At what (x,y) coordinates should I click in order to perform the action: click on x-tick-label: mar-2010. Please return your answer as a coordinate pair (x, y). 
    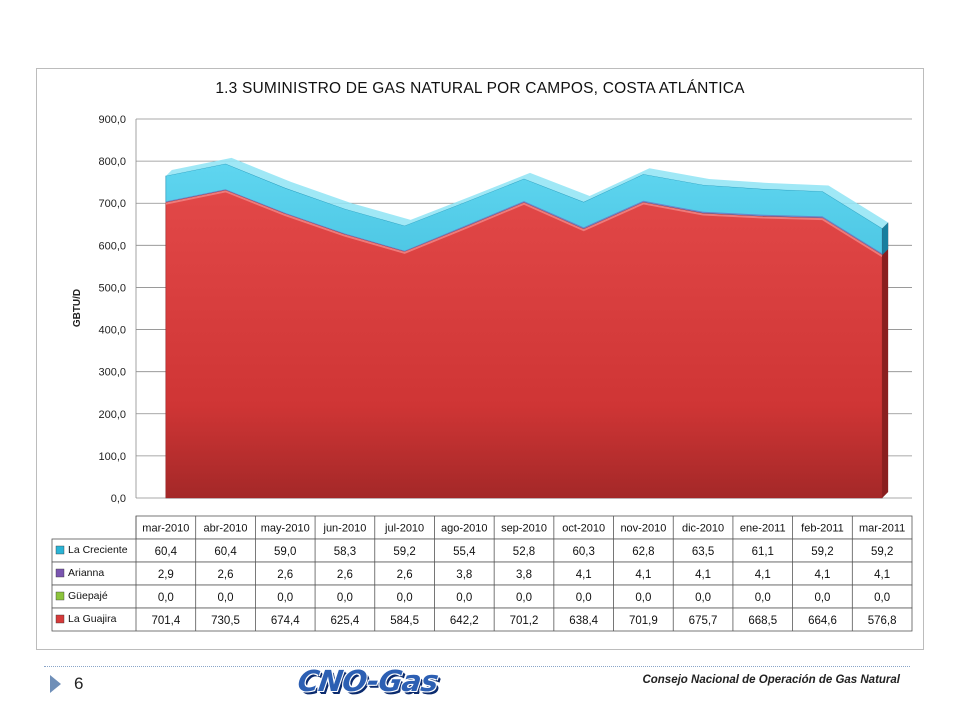
    Looking at the image, I should click on (165, 529).